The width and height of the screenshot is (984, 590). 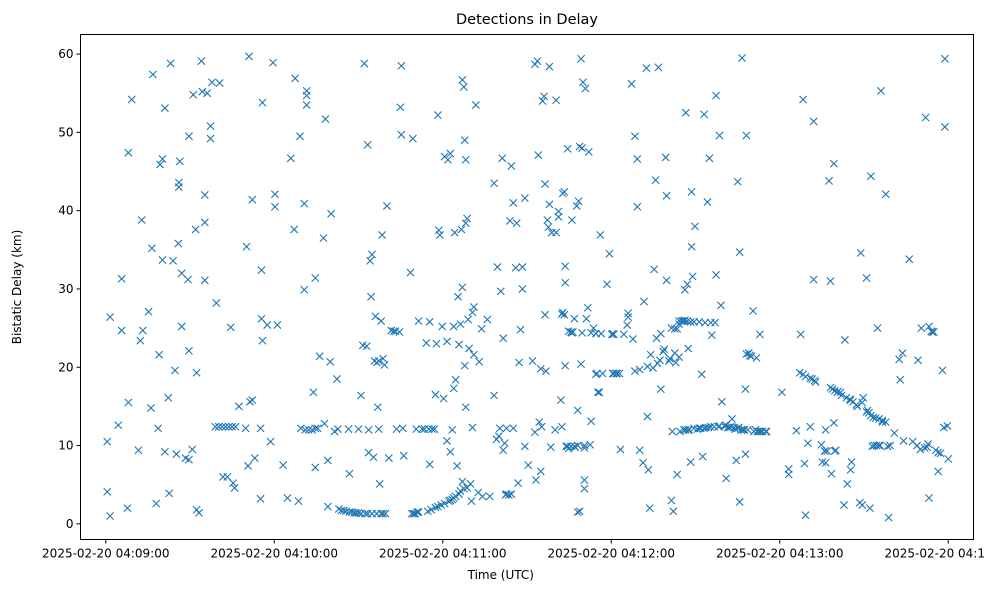 What do you see at coordinates (69, 289) in the screenshot?
I see `y-axis-ticks: 0 10 20 30 40 50 60` at bounding box center [69, 289].